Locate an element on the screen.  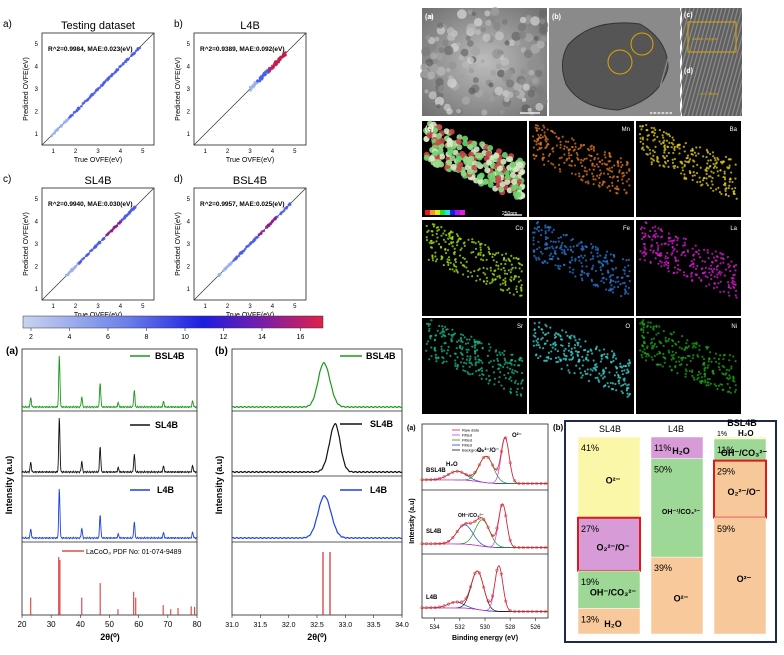
panel-title: BSL4B is located at coordinates (250, 181).